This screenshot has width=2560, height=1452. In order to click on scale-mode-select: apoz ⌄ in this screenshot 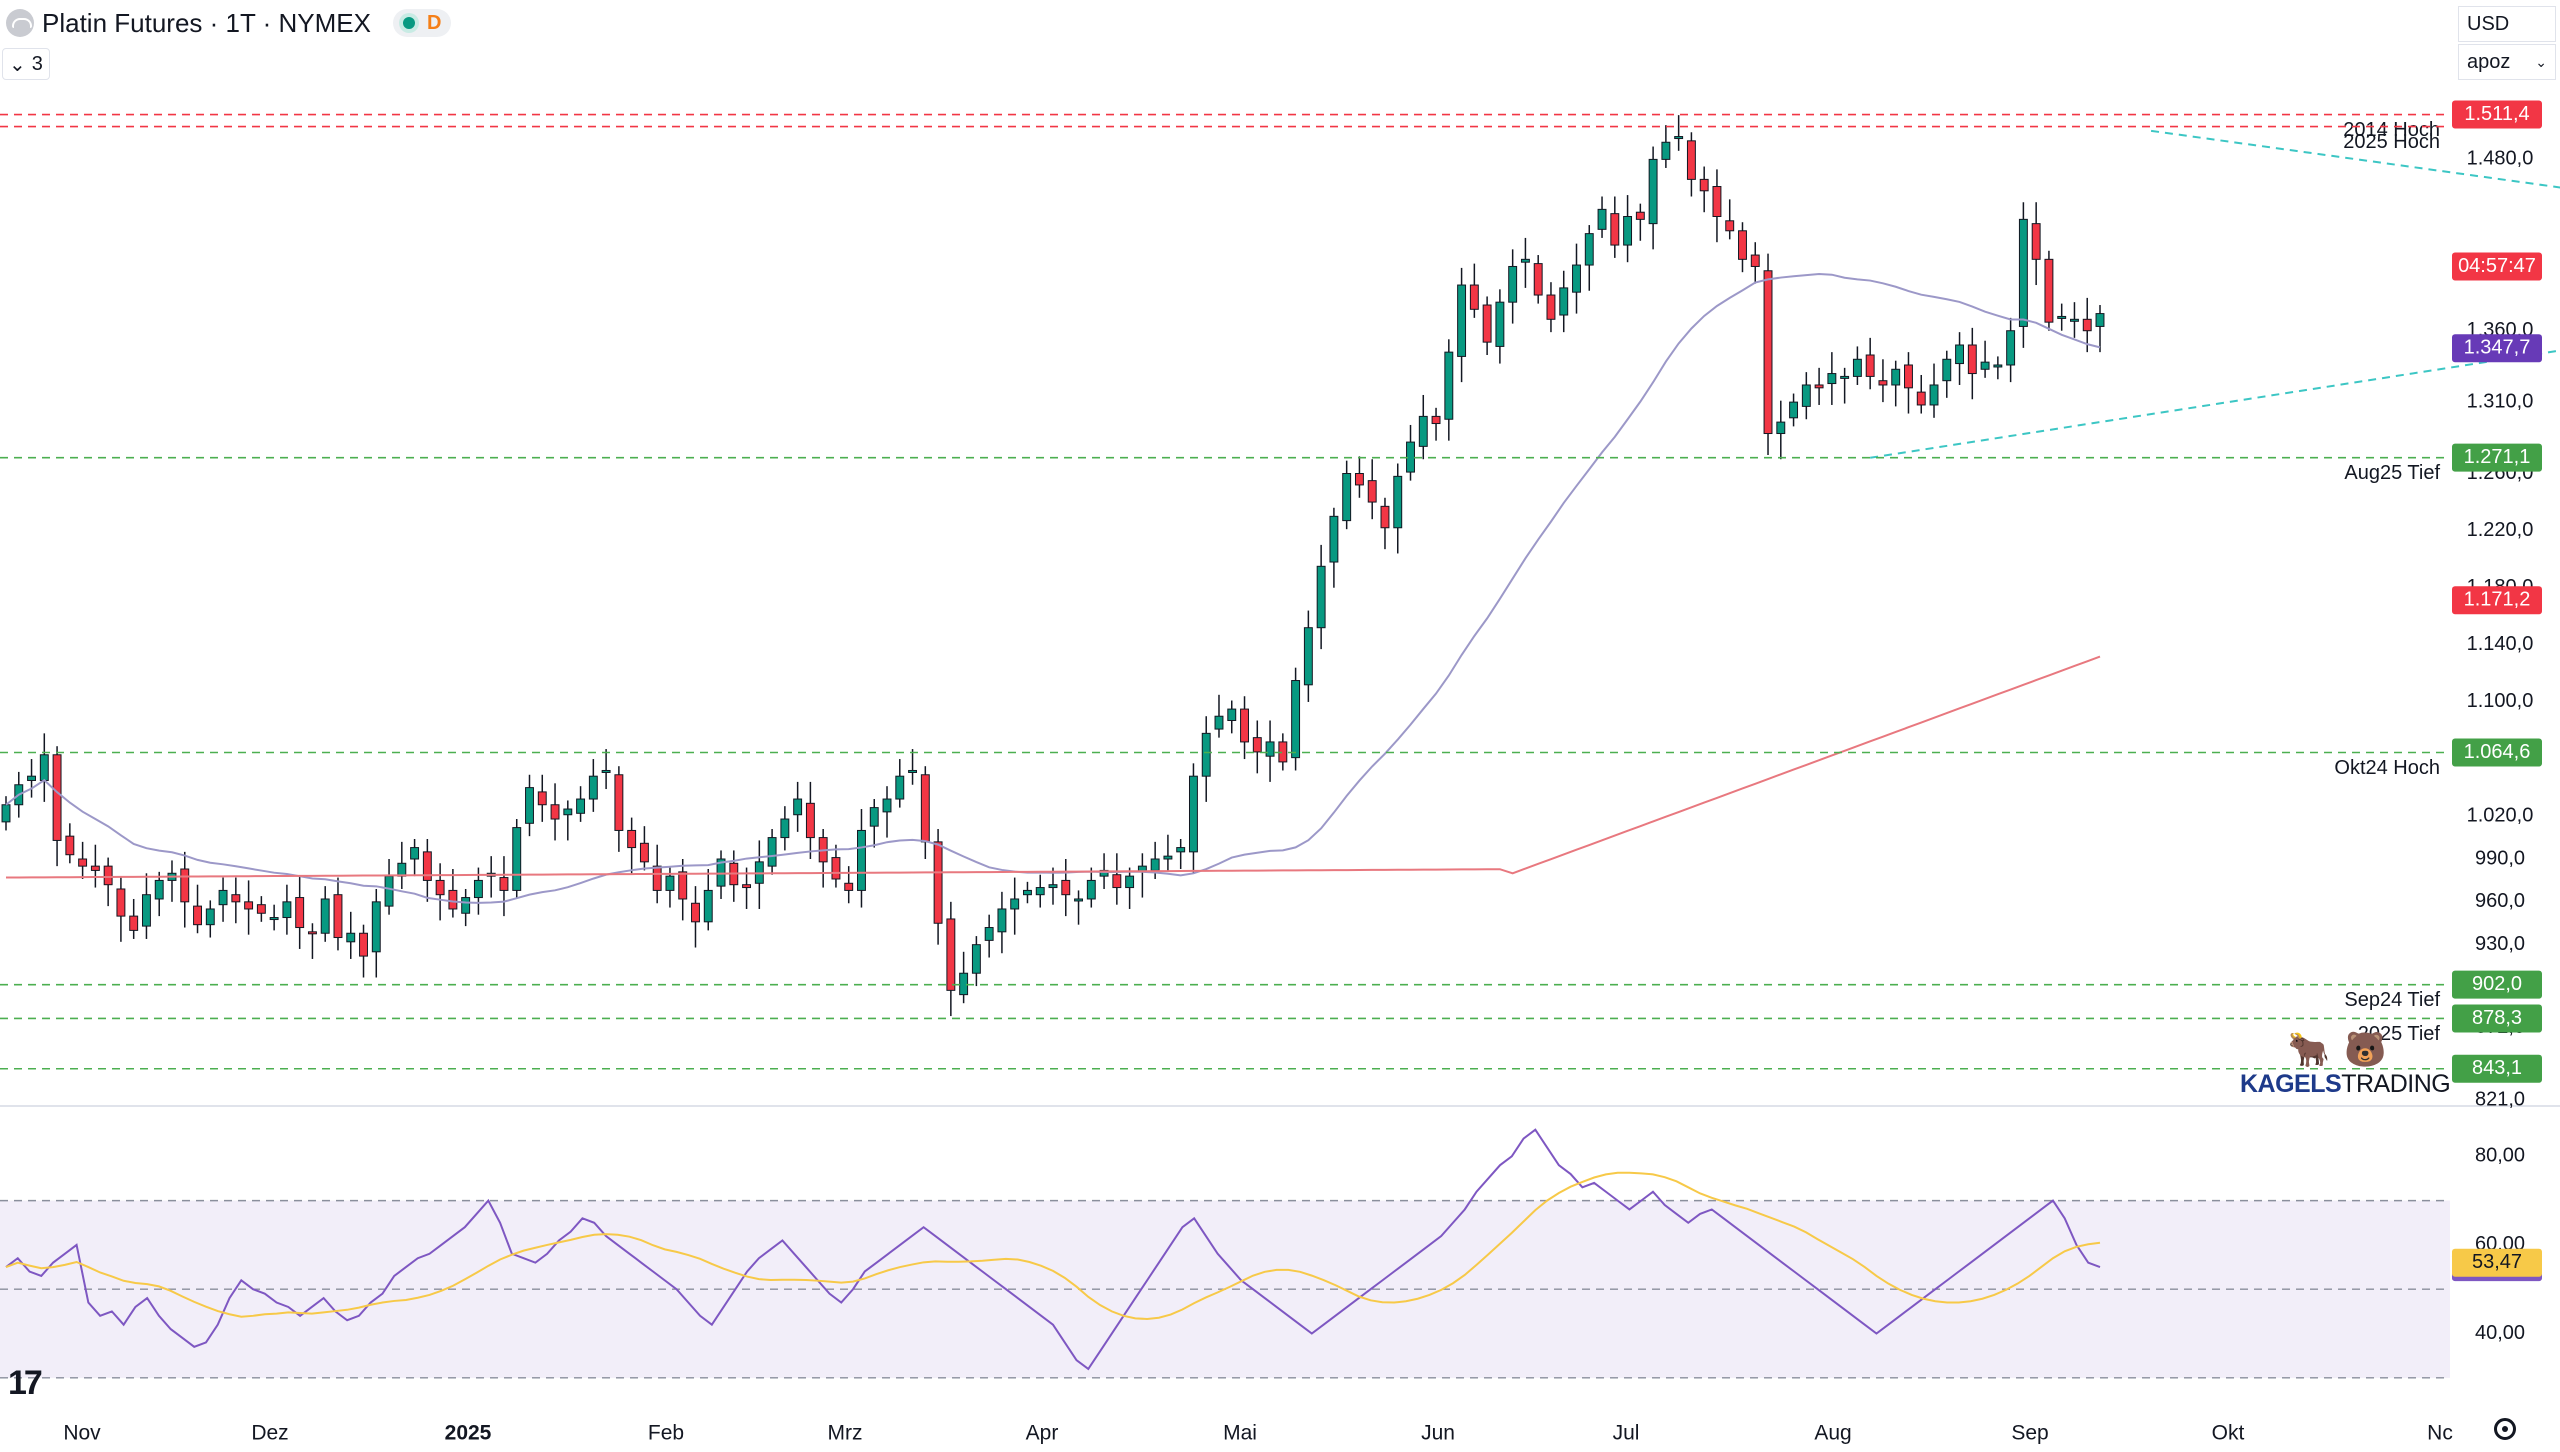, I will do `click(2507, 62)`.